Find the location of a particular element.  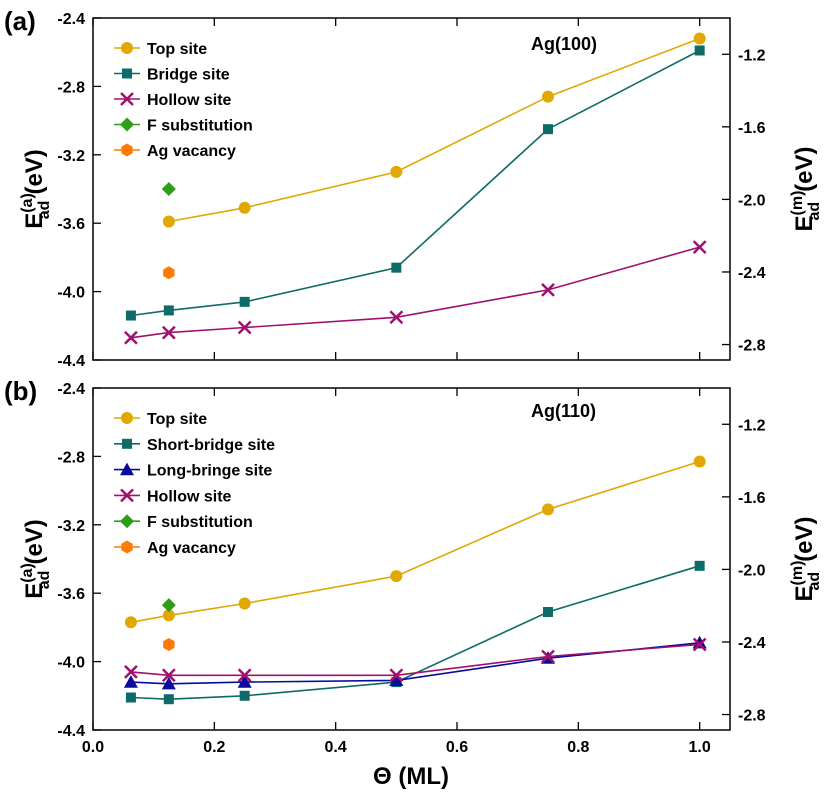

panel-b-ylabel-right: E(m)ad(eV) is located at coordinates (806, 559).